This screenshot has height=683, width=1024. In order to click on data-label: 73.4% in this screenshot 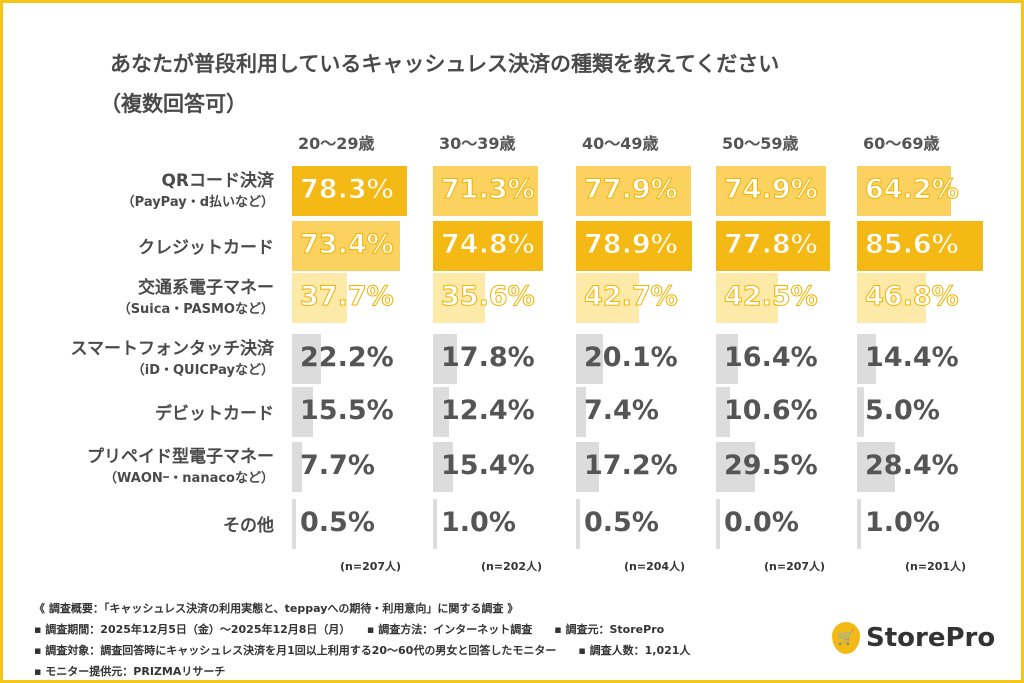, I will do `click(347, 245)`.